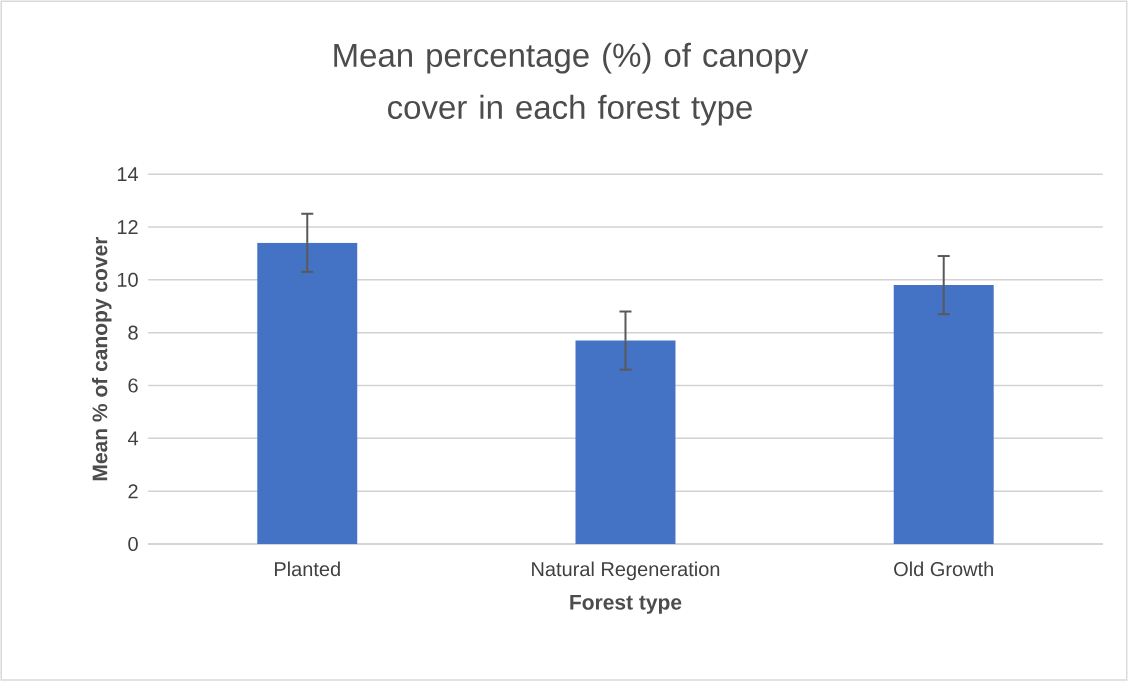  What do you see at coordinates (133, 385) in the screenshot?
I see `y-tick-label: 6` at bounding box center [133, 385].